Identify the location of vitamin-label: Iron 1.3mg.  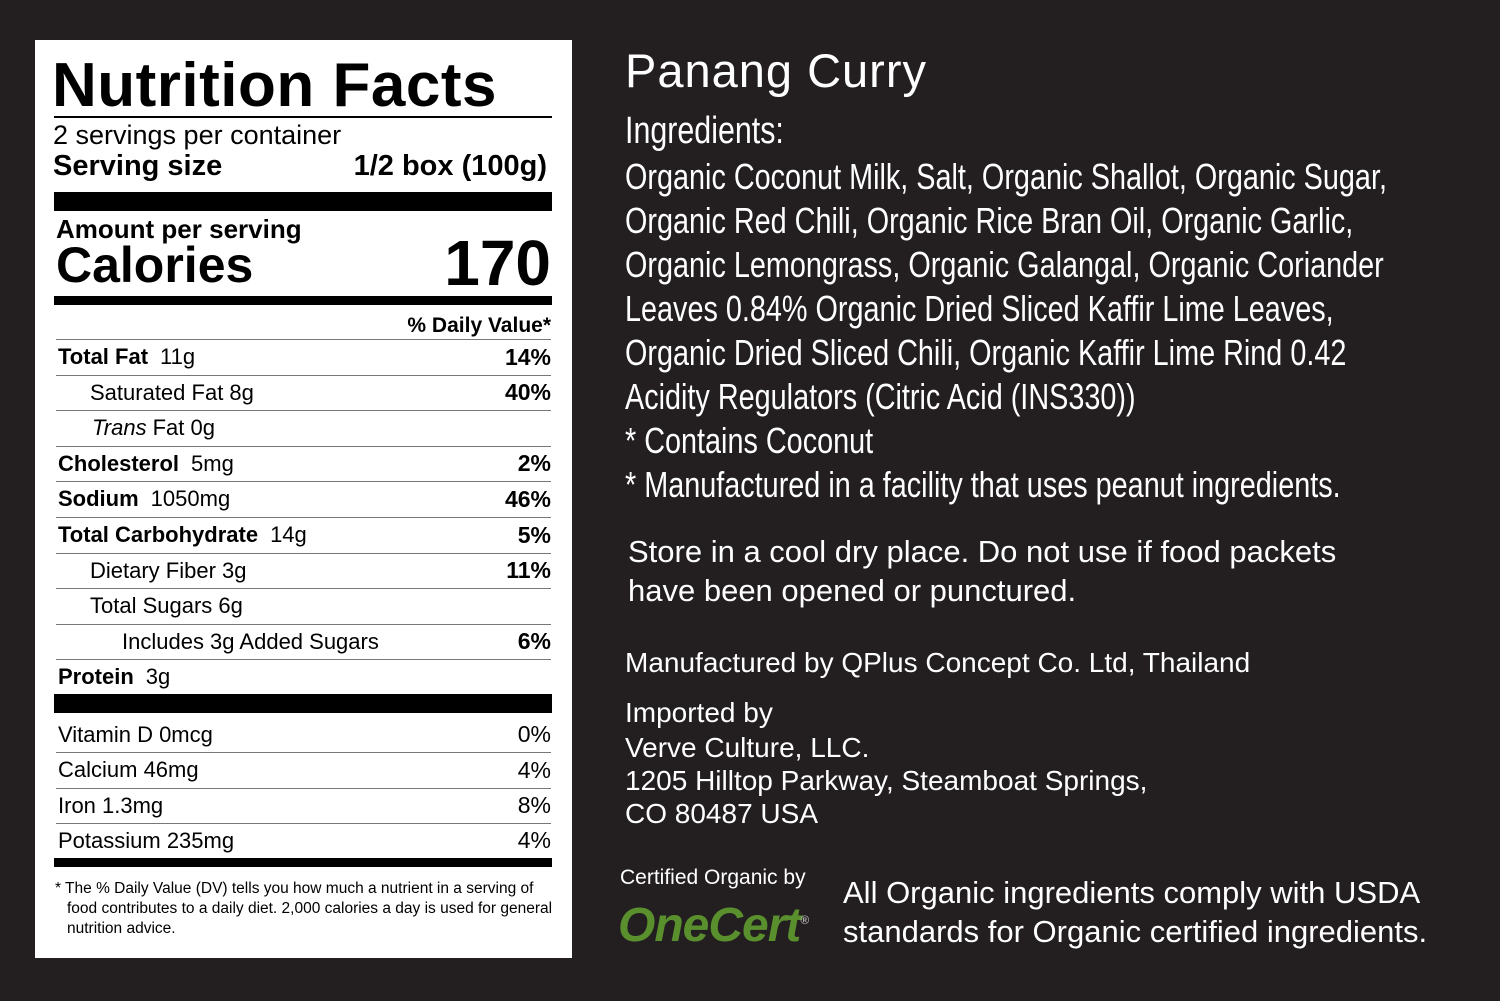
(111, 805).